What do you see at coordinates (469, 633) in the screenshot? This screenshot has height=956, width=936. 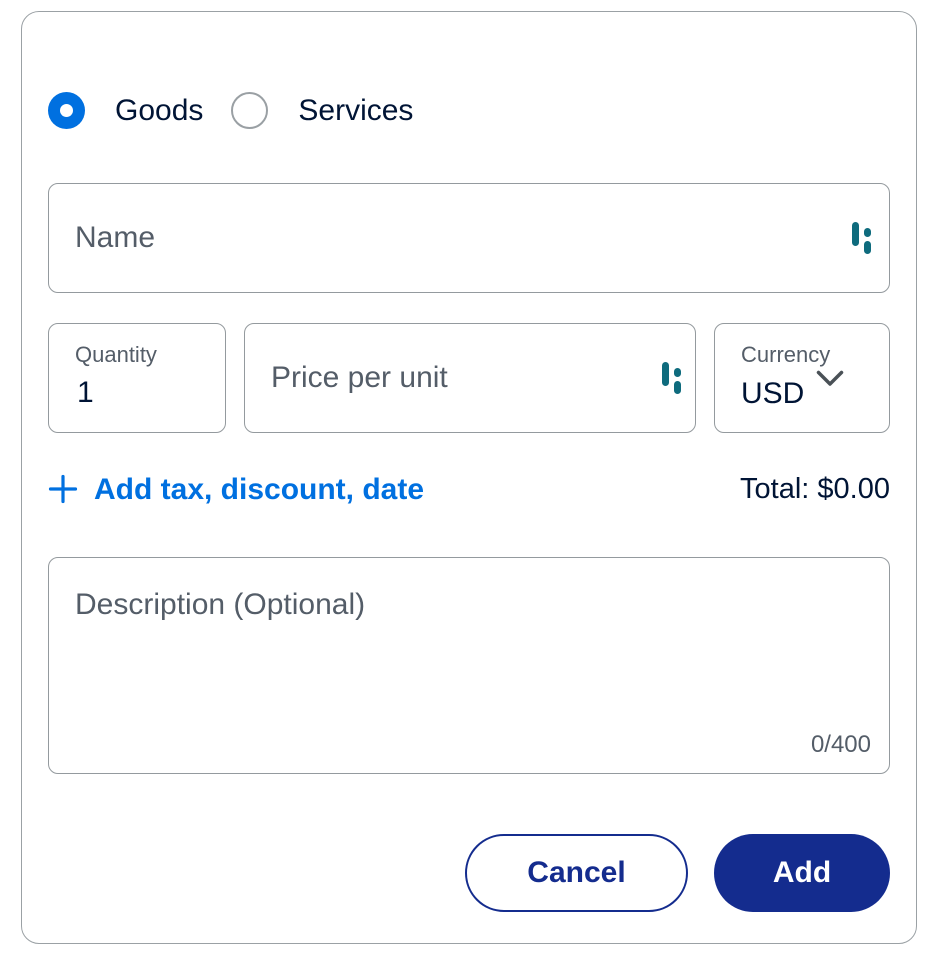 I see `description-textarea` at bounding box center [469, 633].